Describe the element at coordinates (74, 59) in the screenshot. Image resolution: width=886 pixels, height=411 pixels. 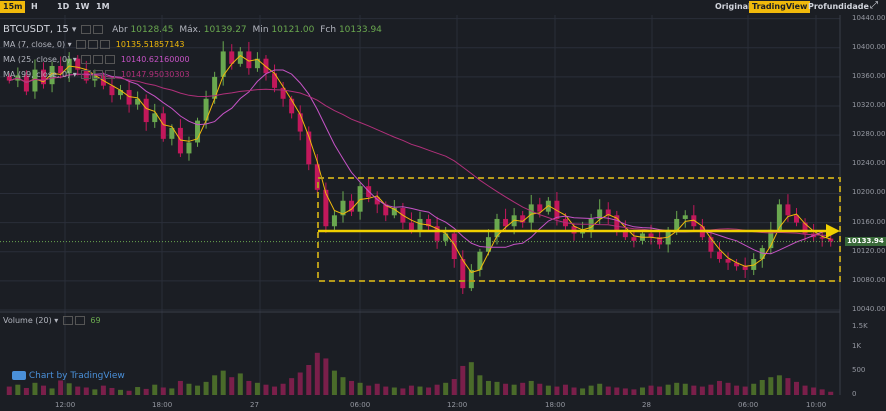
I see `ma25-menu-icon: ▾` at that location.